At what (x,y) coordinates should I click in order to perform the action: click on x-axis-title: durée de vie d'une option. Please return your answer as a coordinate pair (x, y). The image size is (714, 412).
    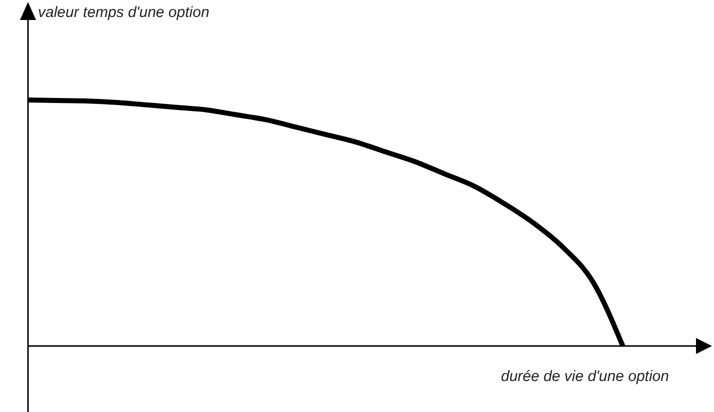
    Looking at the image, I should click on (585, 376).